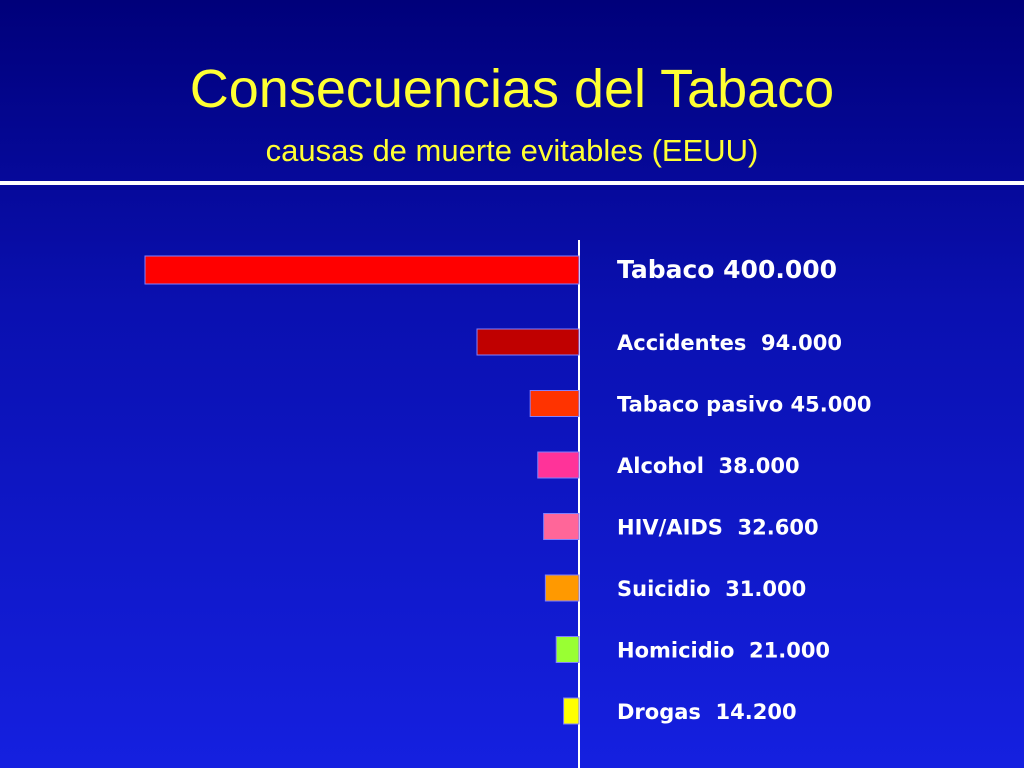 The width and height of the screenshot is (1024, 768). What do you see at coordinates (571, 711) in the screenshot?
I see `bar-drogas` at bounding box center [571, 711].